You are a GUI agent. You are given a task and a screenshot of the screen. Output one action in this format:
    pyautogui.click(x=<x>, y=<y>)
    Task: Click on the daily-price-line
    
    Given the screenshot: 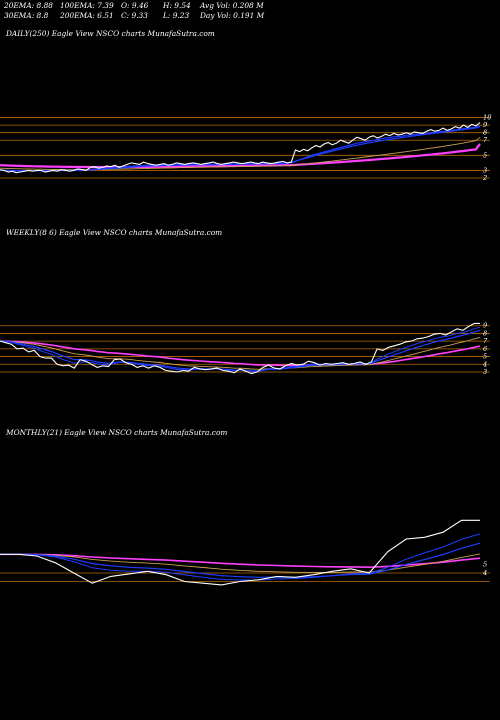 What is the action you would take?
    pyautogui.click(x=240, y=148)
    